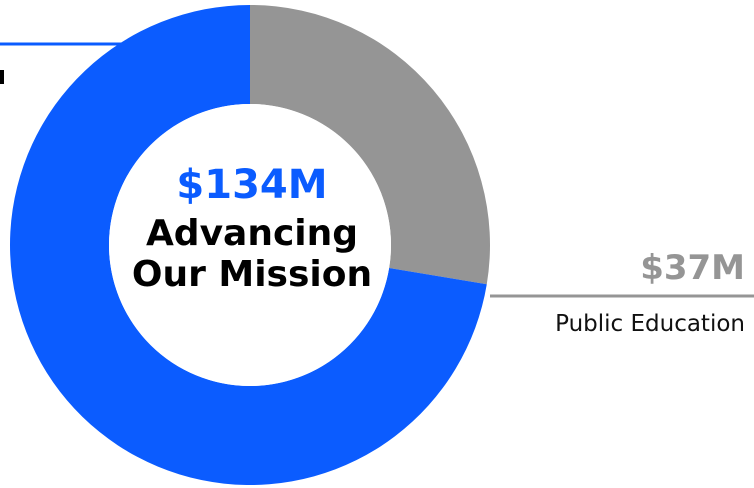 The image size is (754, 488). I want to click on slice-category-label: Public Education, so click(650, 324).